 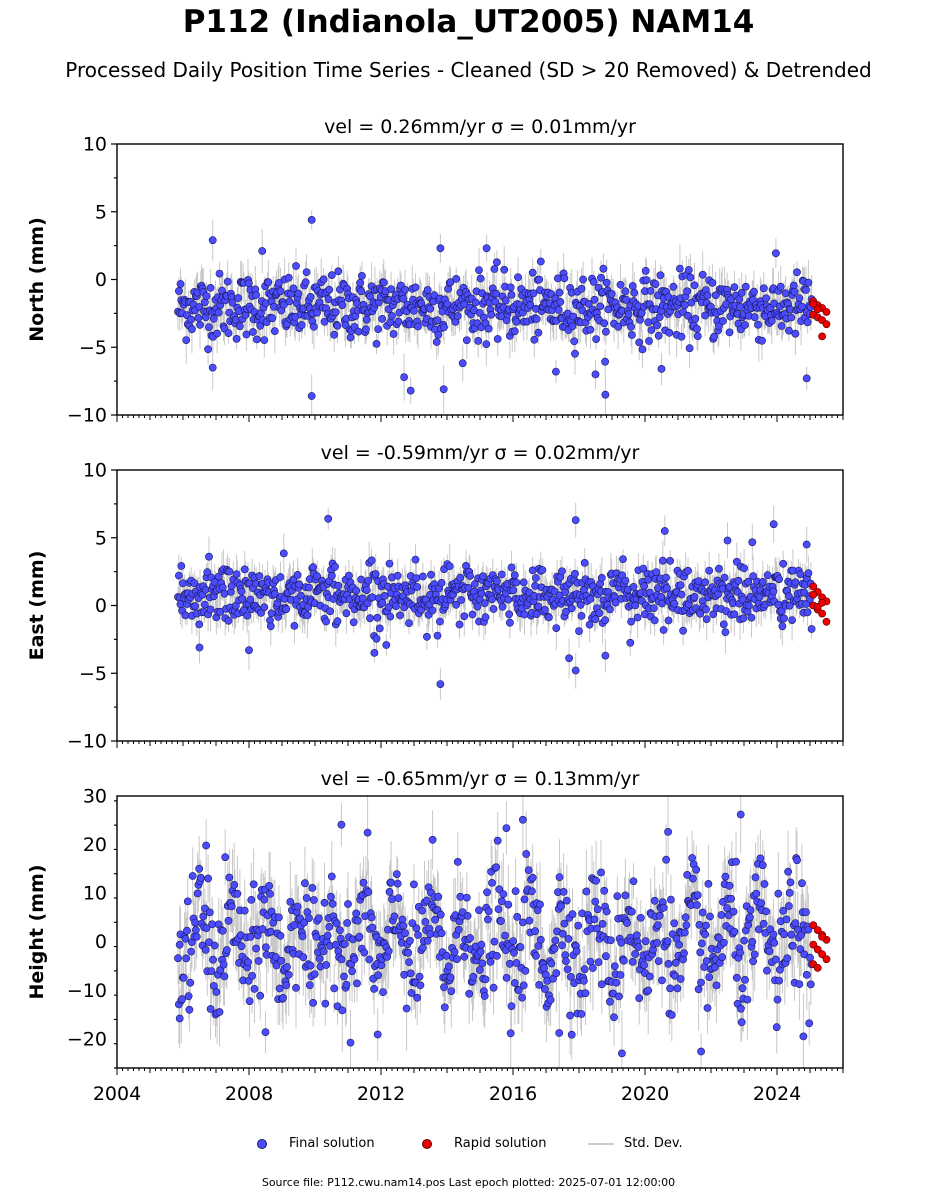 What do you see at coordinates (93, 674) in the screenshot?
I see `y-tick-label: −5` at bounding box center [93, 674].